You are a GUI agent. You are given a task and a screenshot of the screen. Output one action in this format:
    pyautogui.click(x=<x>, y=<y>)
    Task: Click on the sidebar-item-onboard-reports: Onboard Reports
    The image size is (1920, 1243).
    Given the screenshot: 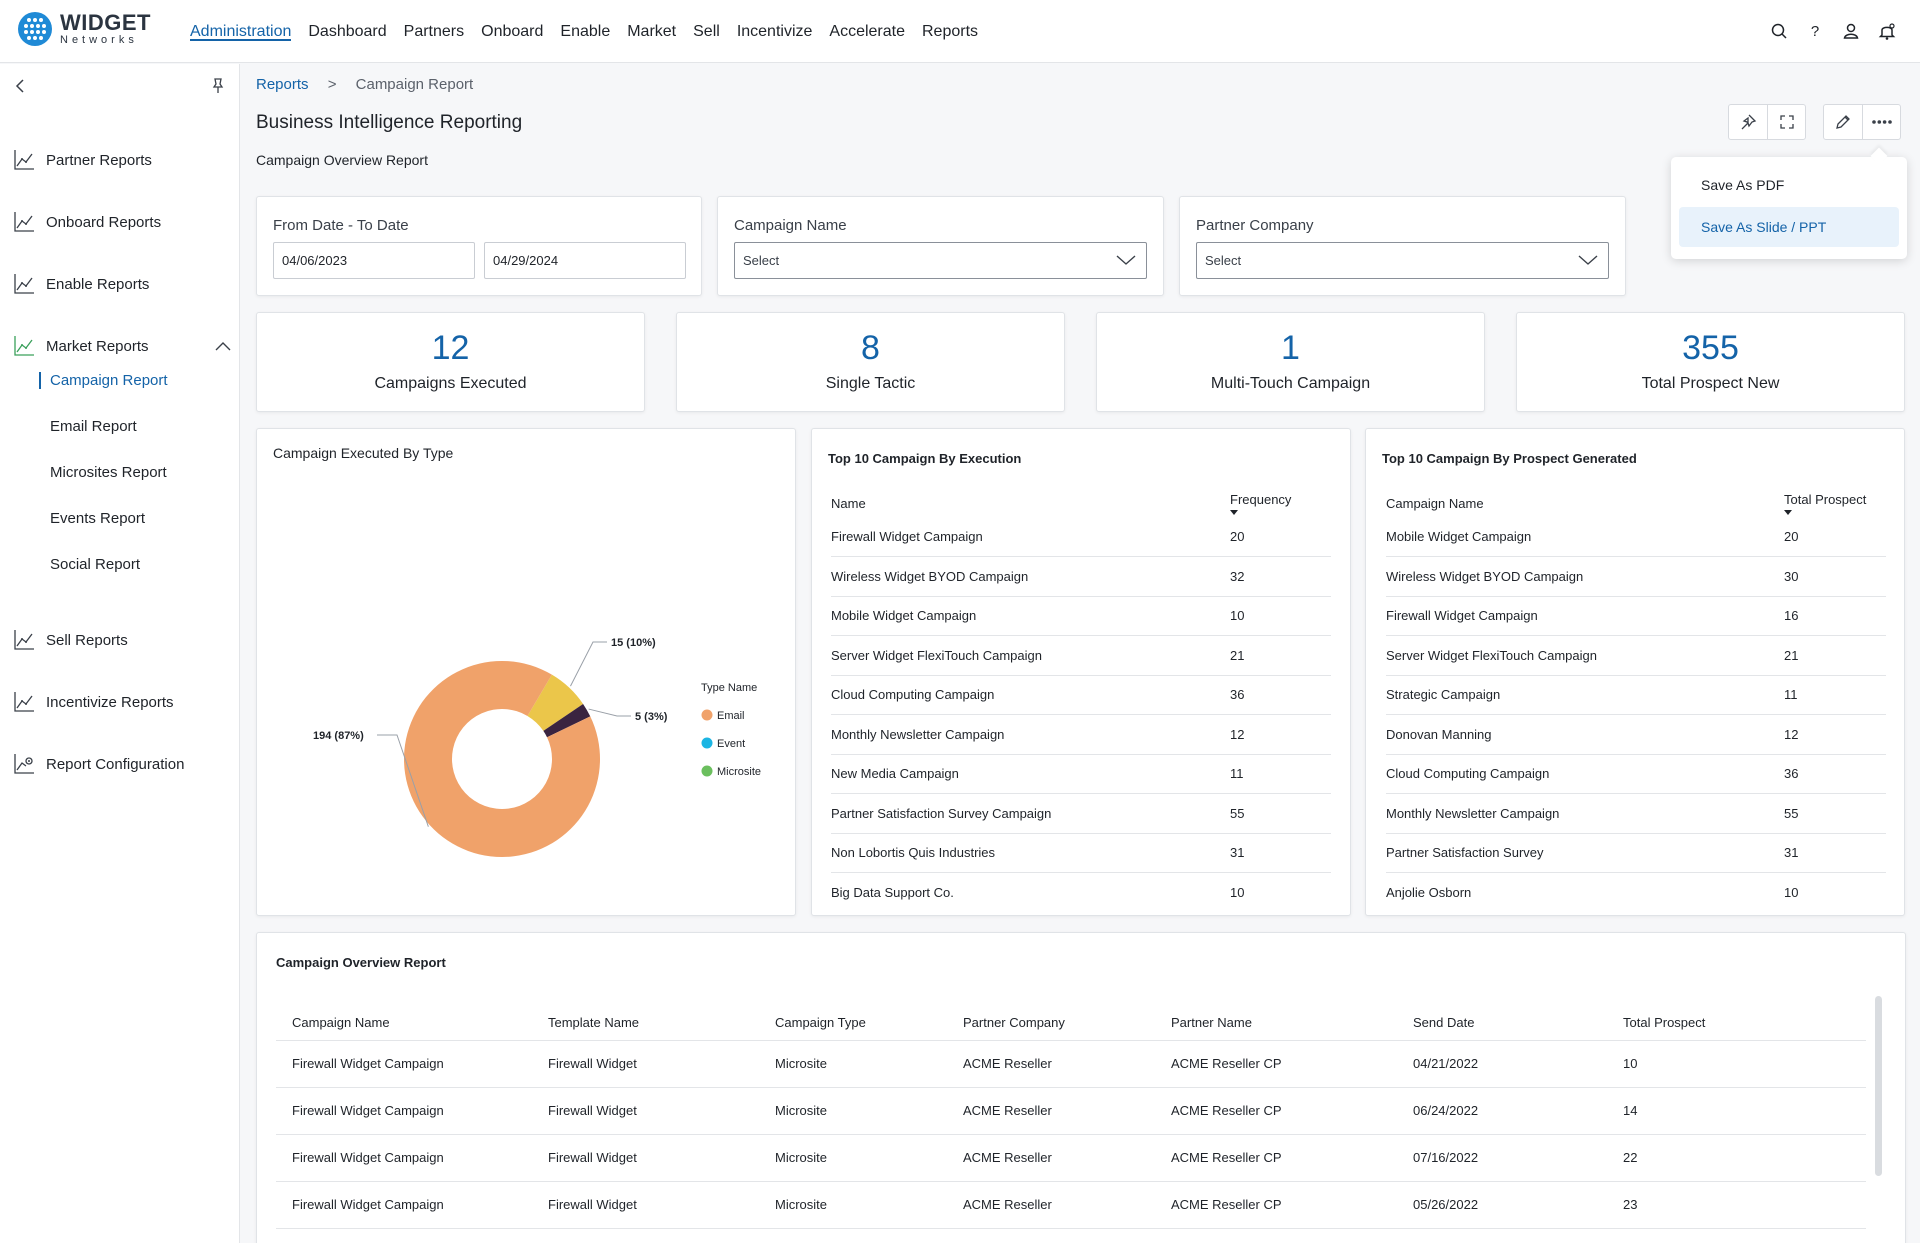 What is the action you would take?
    pyautogui.click(x=120, y=222)
    